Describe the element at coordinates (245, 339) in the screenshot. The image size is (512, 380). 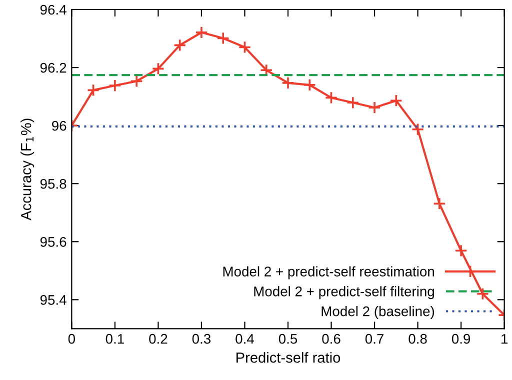
I see `x-tick-label: 0.4` at that location.